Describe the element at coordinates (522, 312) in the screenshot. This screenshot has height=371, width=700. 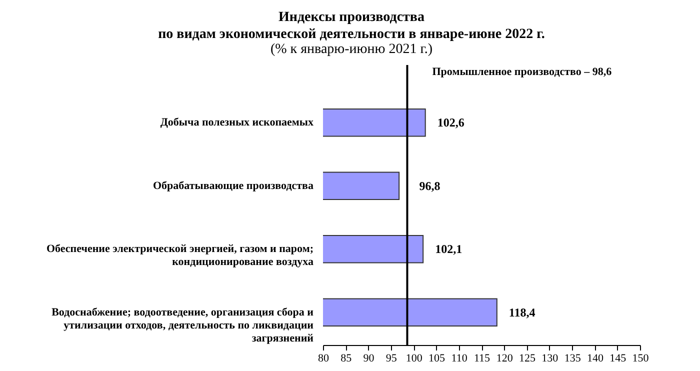
I see `data-label: 118,4` at that location.